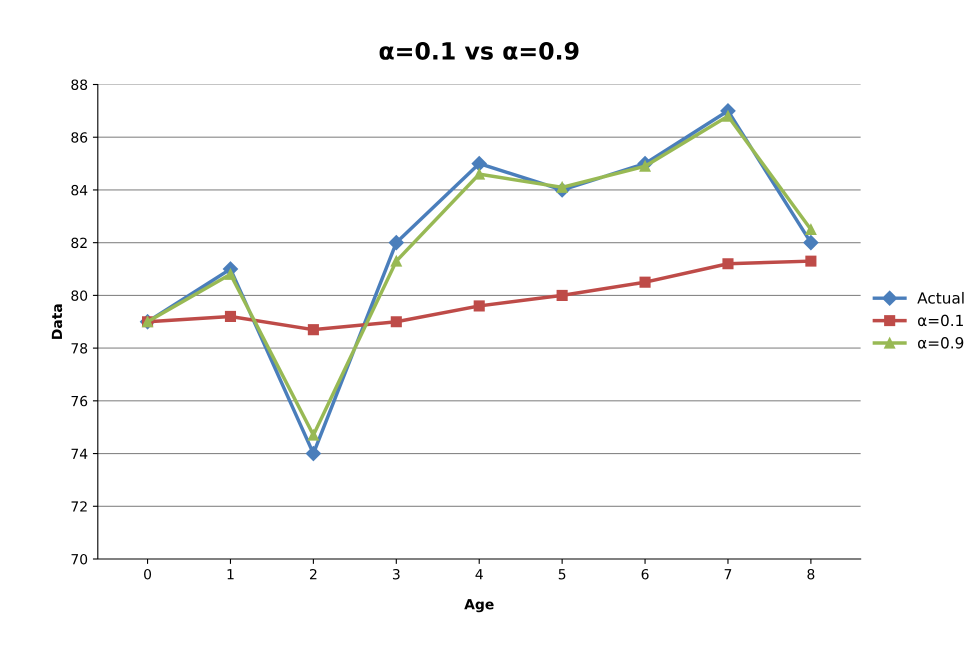 Image resolution: width=978 pixels, height=650 pixels. Describe the element at coordinates (231, 574) in the screenshot. I see `x-tick-label: 1` at that location.